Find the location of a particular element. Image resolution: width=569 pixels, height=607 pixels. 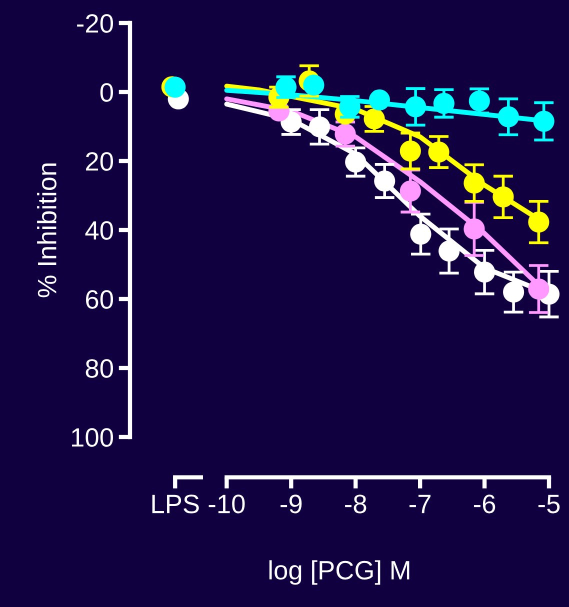

y-tick-label: 100 is located at coordinates (92, 437).